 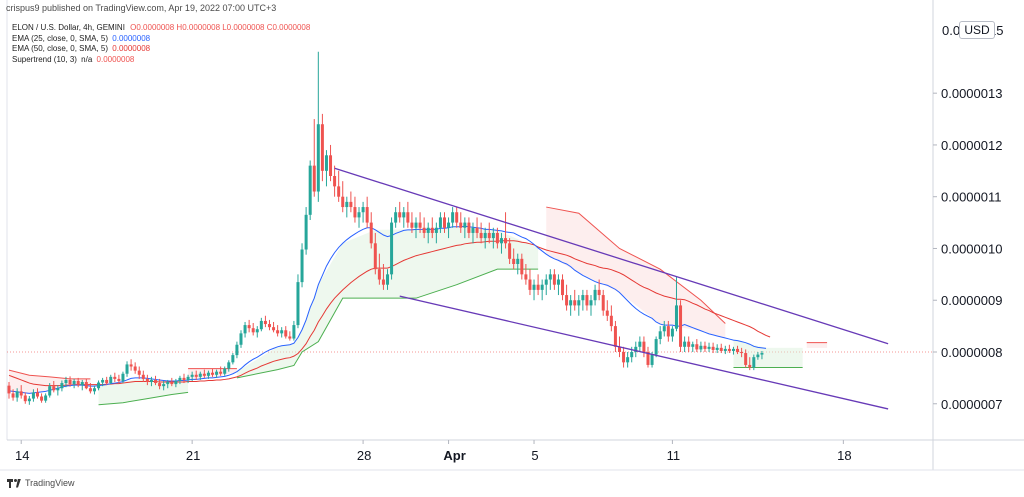 I want to click on legend-ema50-row: EMA (50, close, 0, SMA, 5) 0.0000008, so click(x=161, y=49).